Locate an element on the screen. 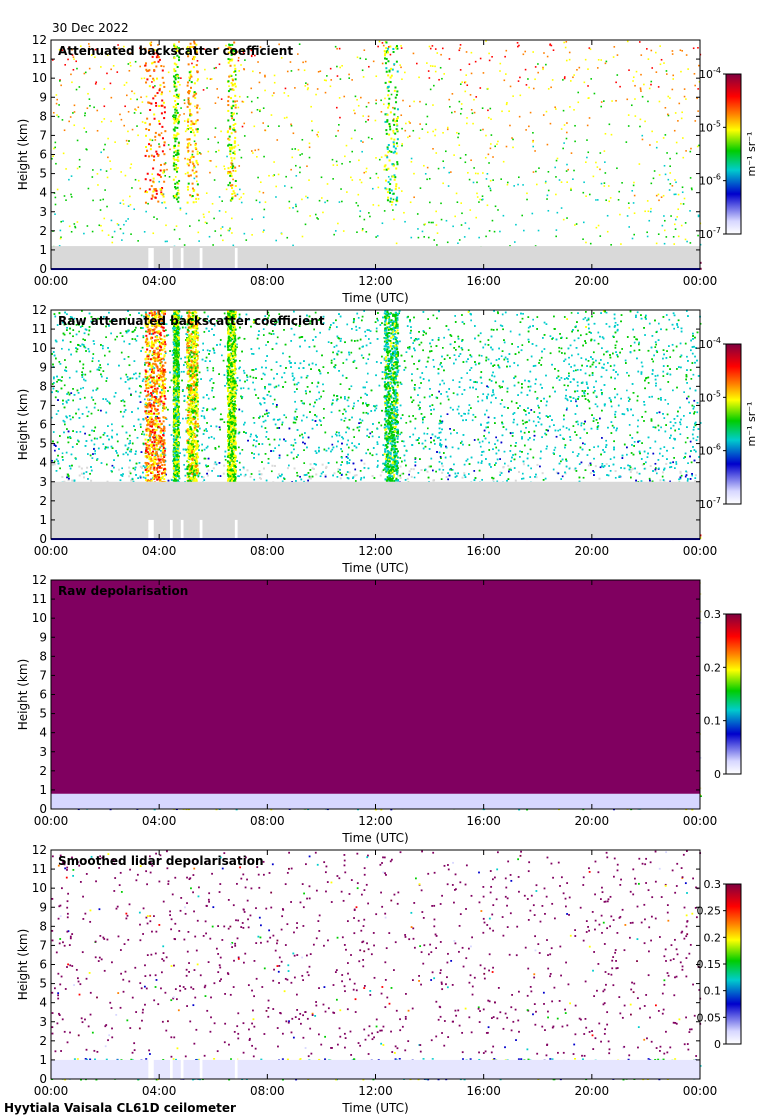 This screenshot has width=780, height=1120. x-tick-label: 00:00 is located at coordinates (700, 281).